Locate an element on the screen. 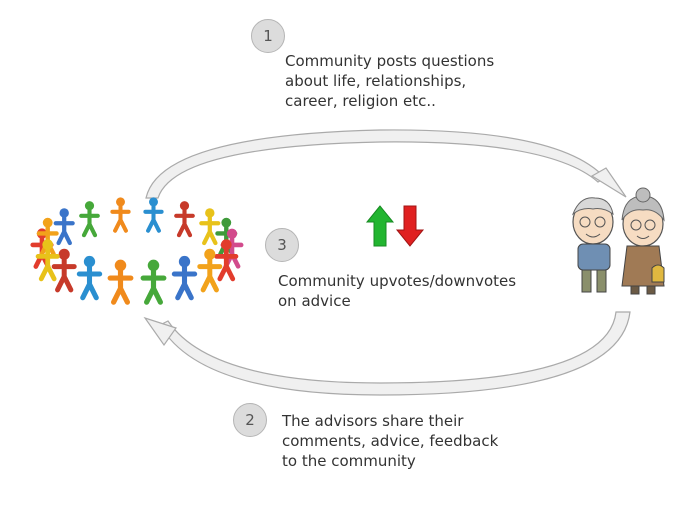  people-circle-icon is located at coordinates (137, 251).